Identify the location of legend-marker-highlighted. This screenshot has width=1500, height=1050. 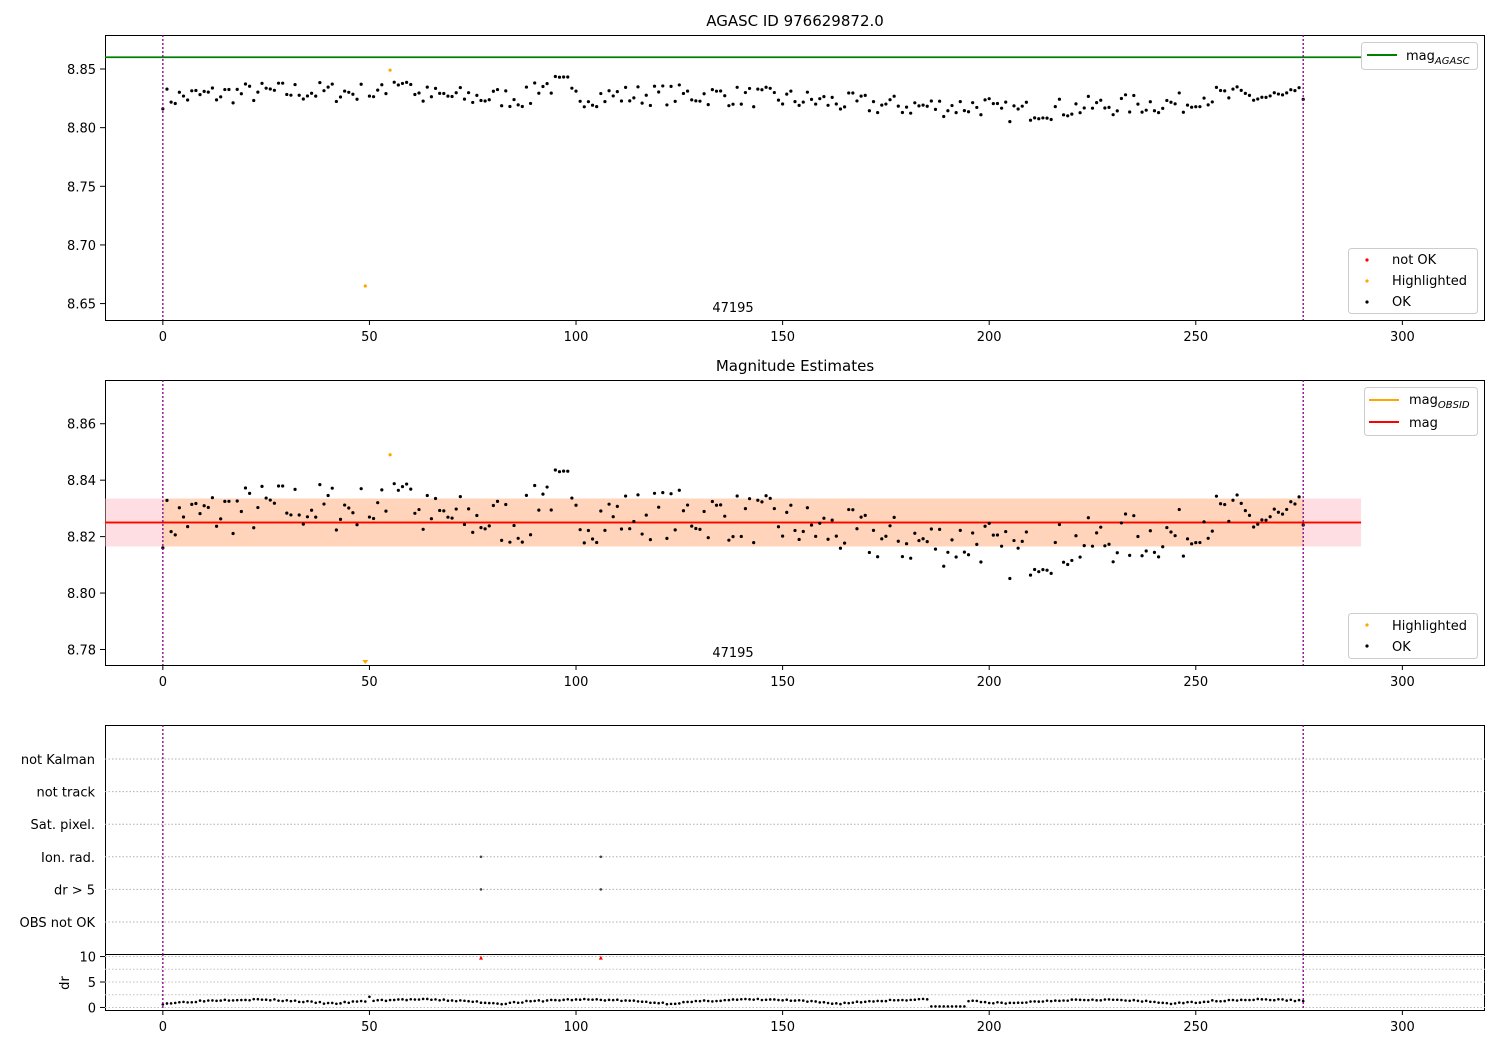
(1367, 625).